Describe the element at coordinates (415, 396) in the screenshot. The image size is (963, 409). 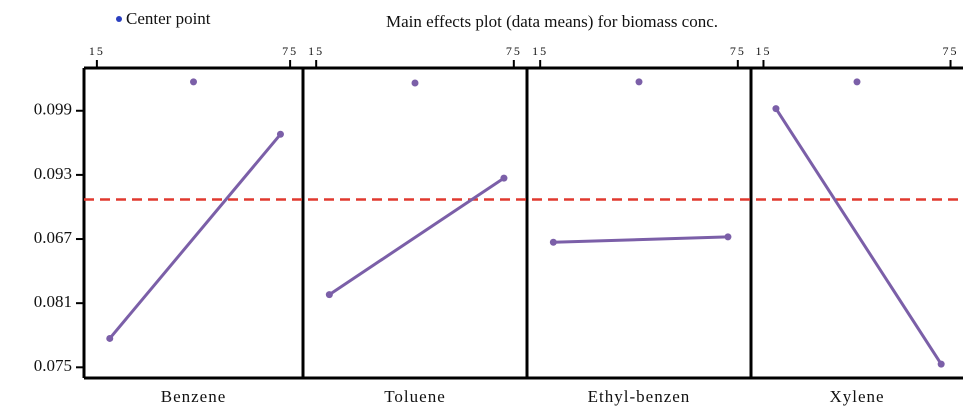
I see `panel-label: Toluene` at that location.